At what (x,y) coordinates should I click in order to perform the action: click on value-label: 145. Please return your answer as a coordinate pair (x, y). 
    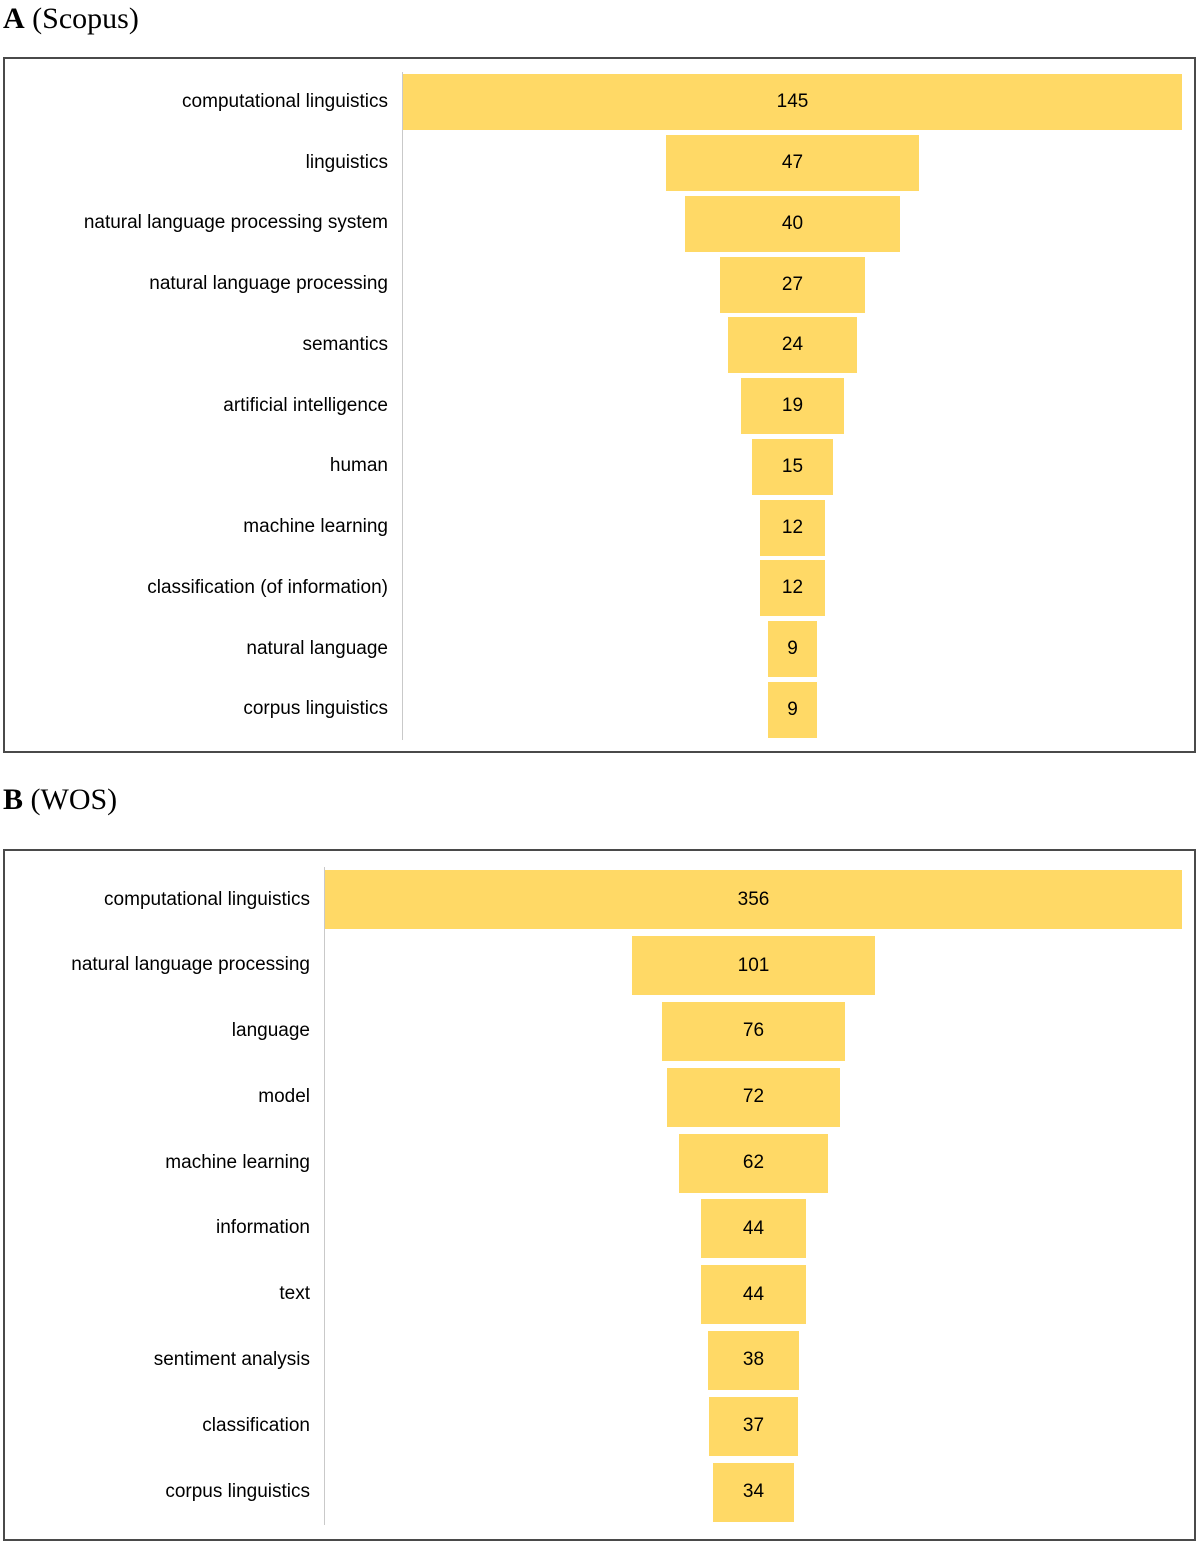
    Looking at the image, I should click on (792, 102).